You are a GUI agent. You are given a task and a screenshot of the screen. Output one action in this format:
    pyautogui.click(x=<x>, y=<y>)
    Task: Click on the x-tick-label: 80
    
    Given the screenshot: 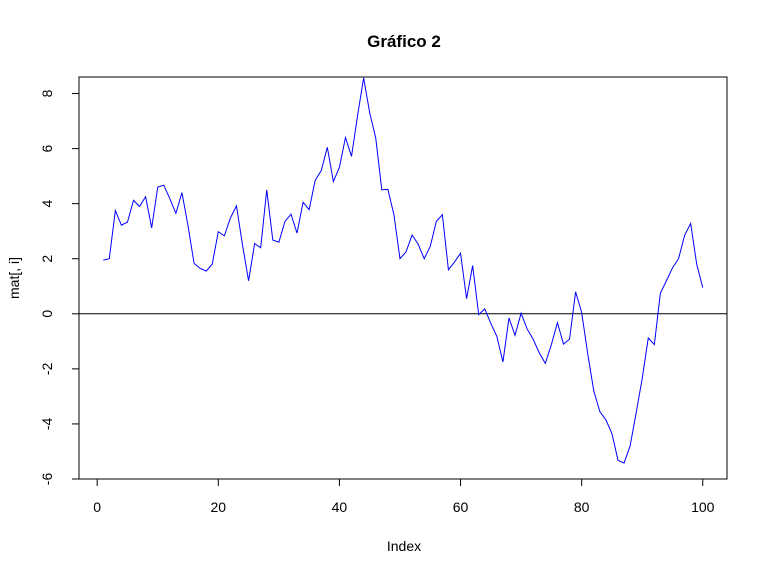 What is the action you would take?
    pyautogui.click(x=582, y=507)
    